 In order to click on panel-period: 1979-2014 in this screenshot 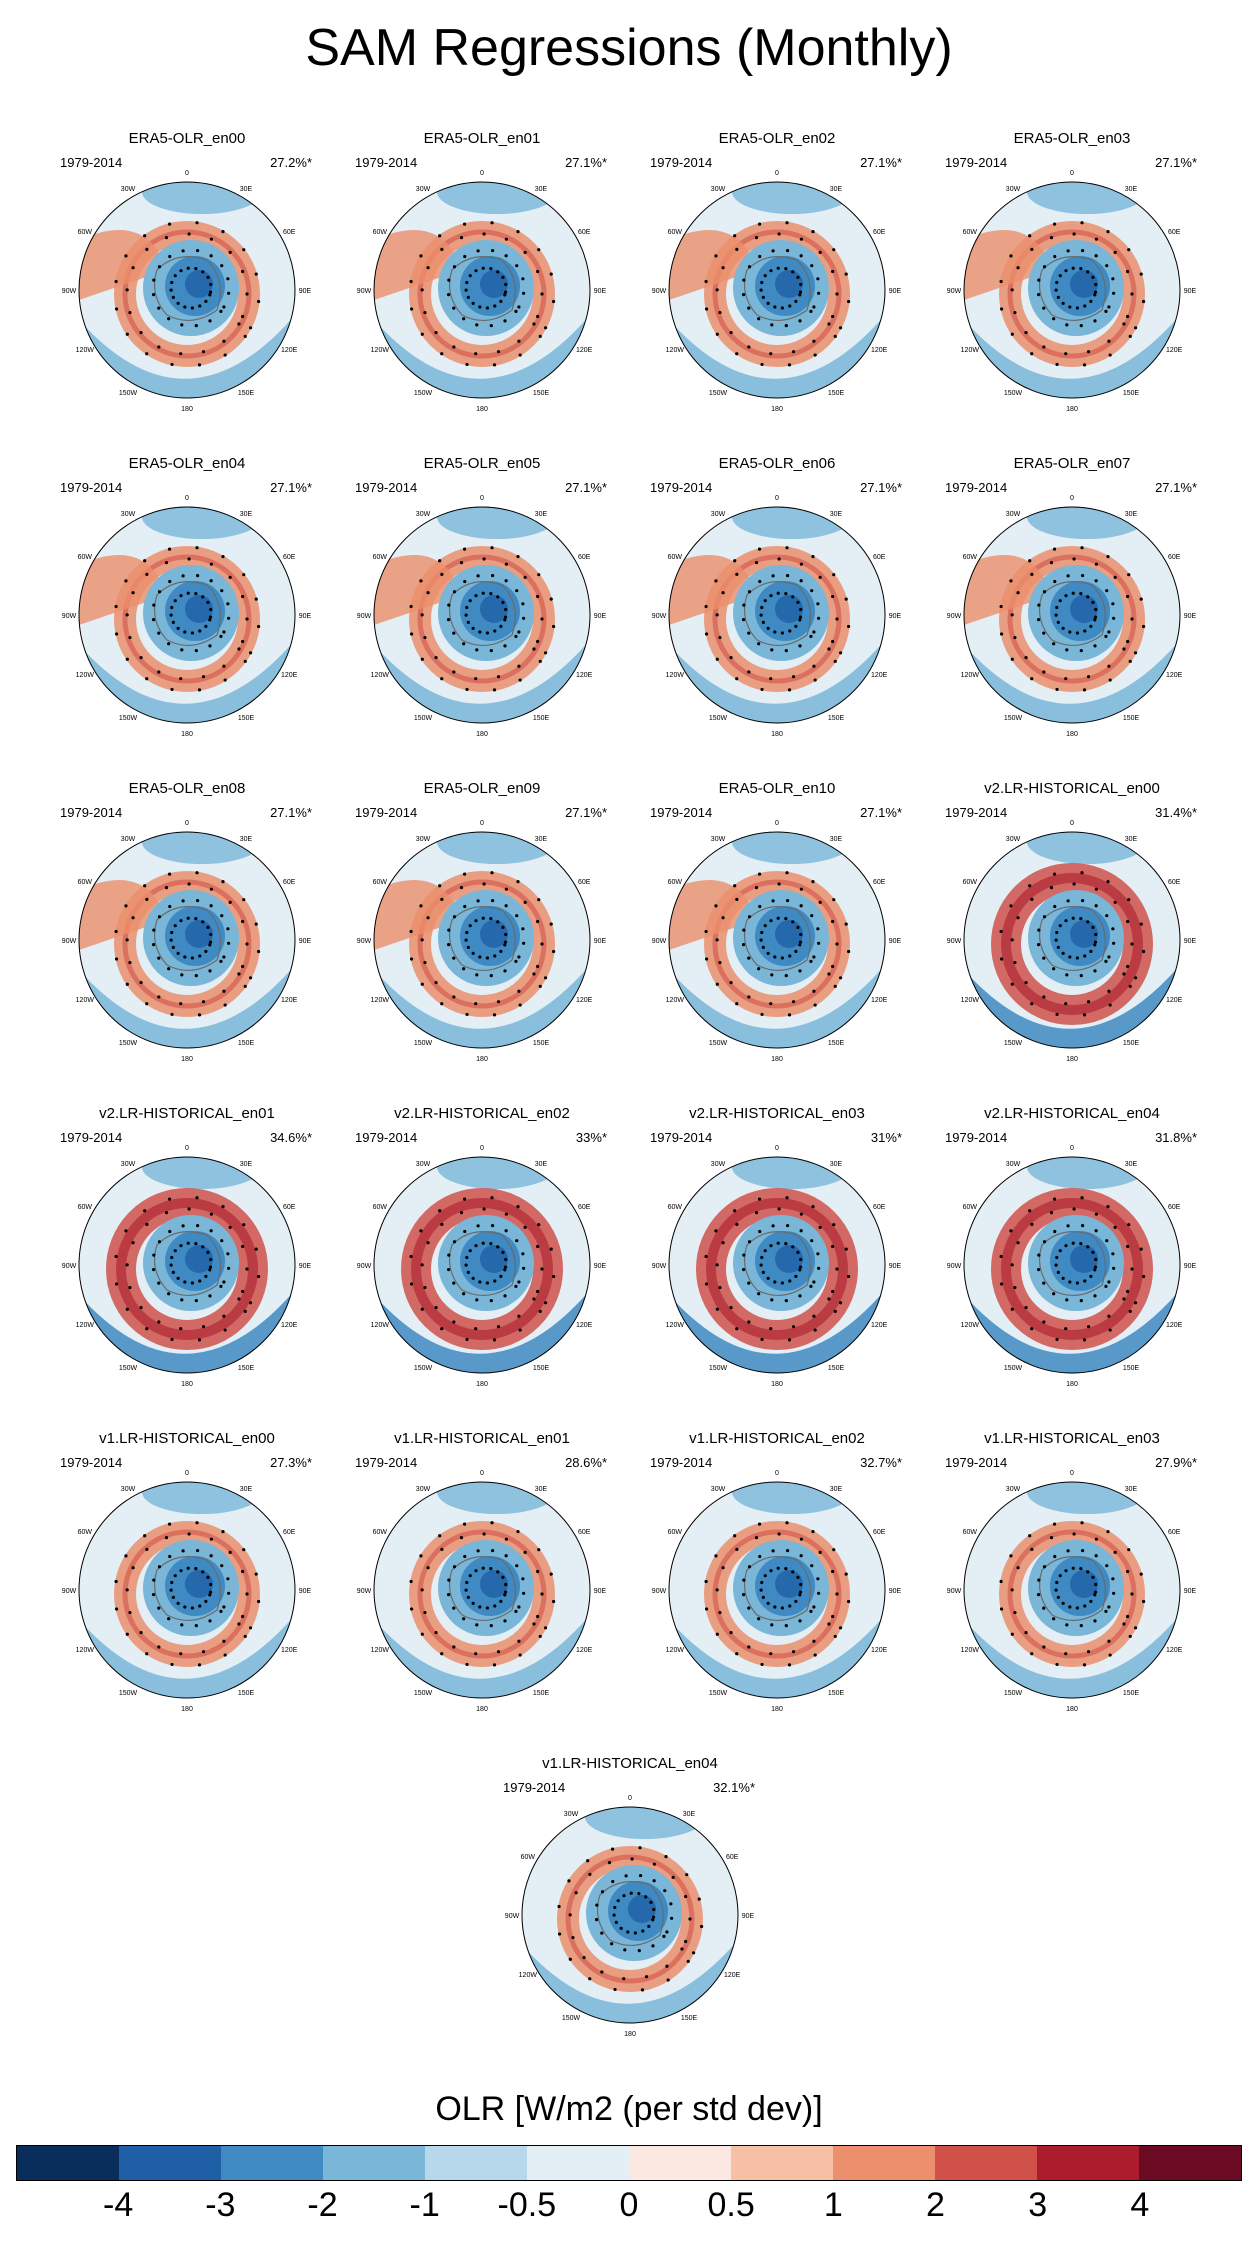, I will do `click(681, 1137)`.